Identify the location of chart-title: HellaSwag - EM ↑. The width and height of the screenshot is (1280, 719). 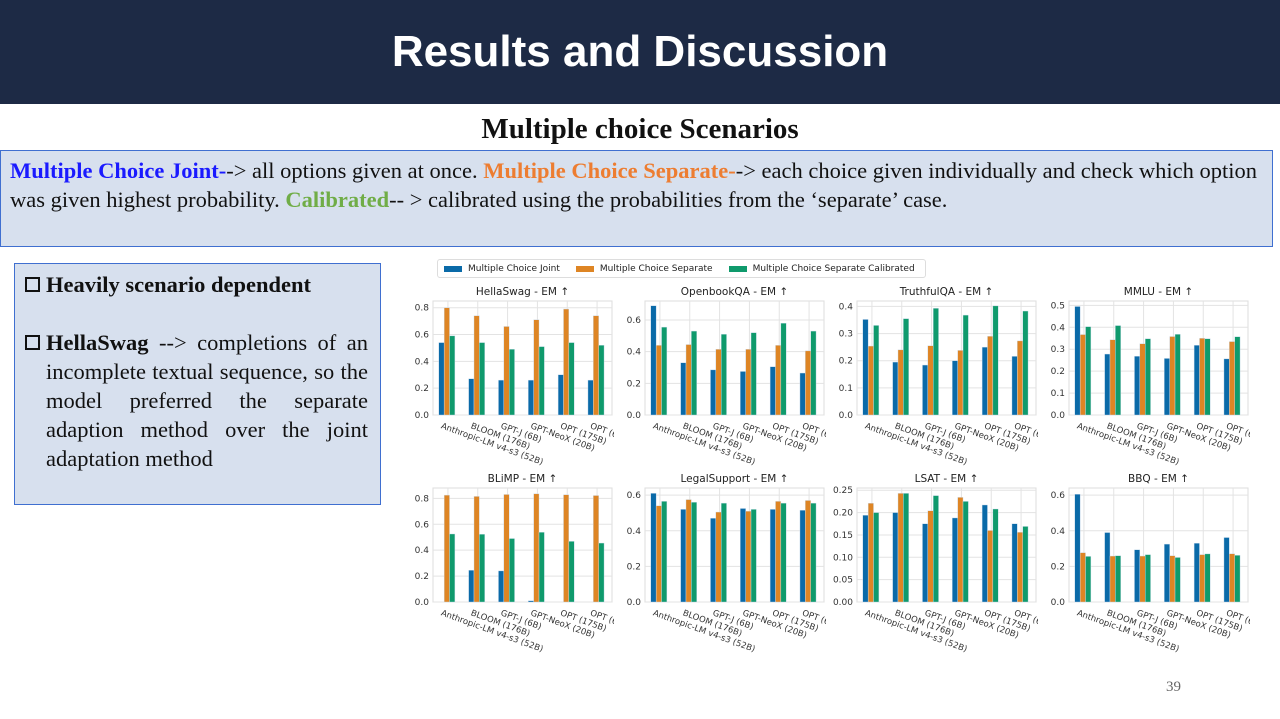
(522, 292).